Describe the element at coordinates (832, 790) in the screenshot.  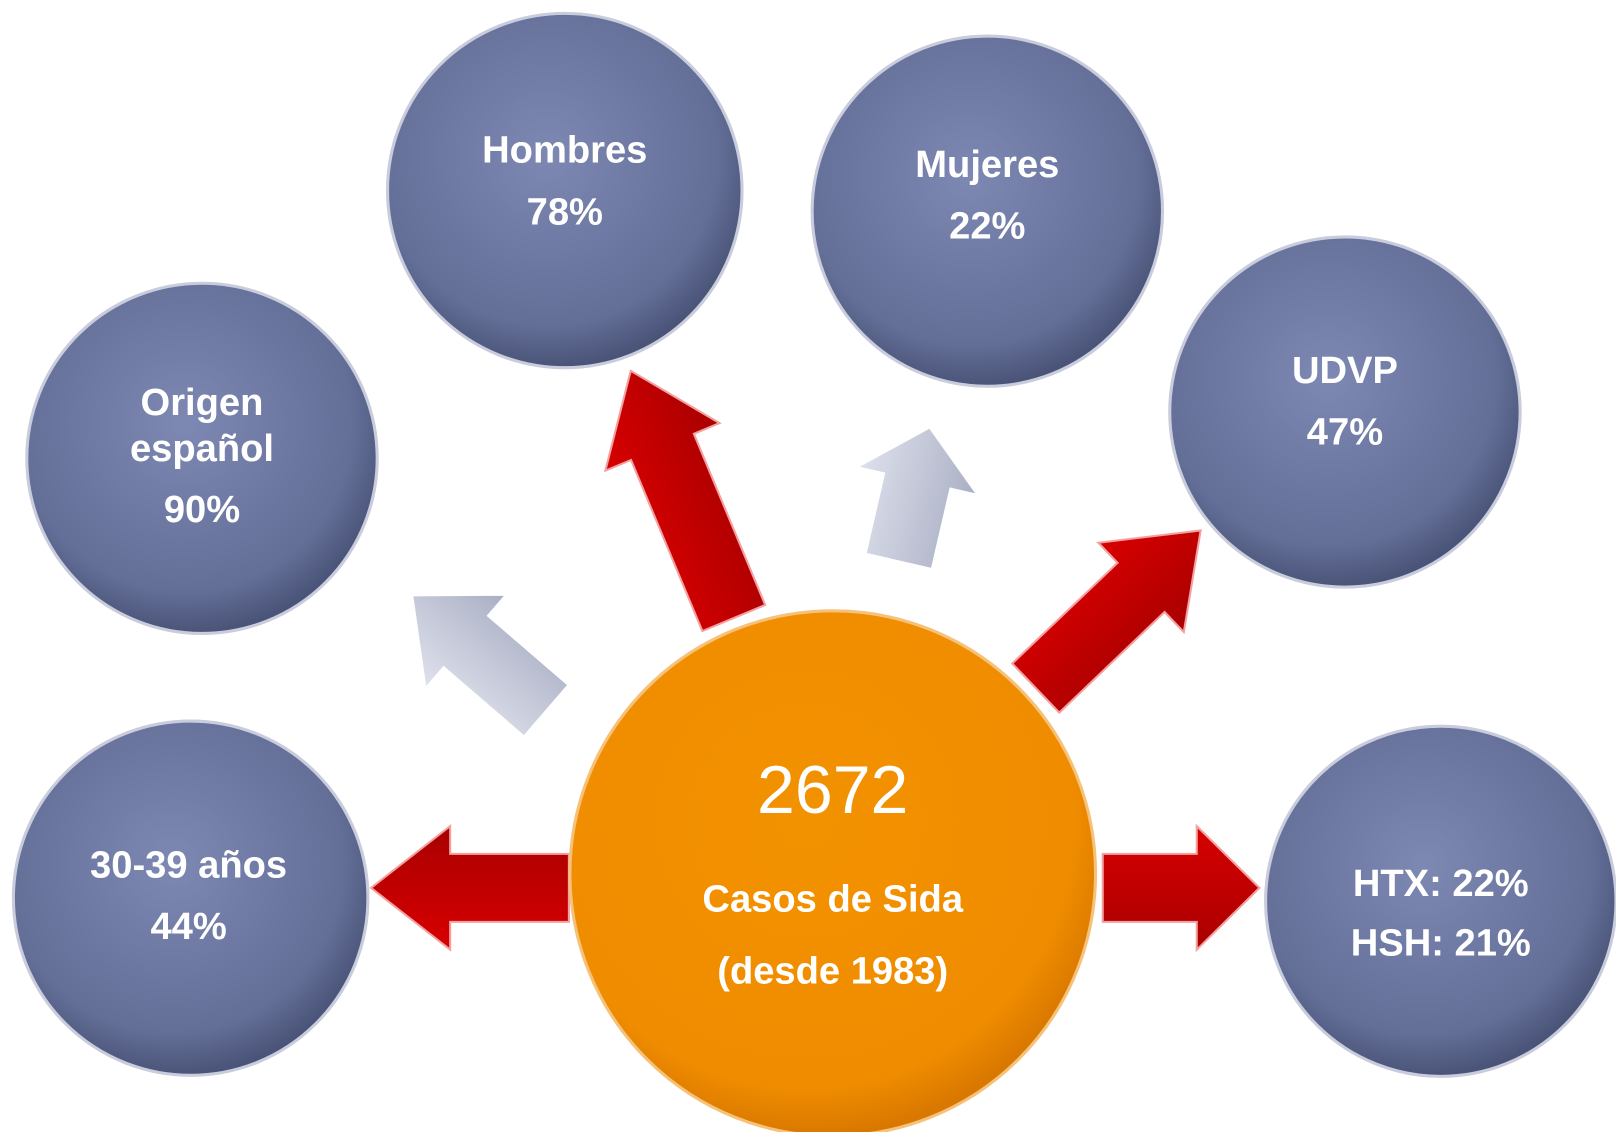
I see `center-value: 2672` at that location.